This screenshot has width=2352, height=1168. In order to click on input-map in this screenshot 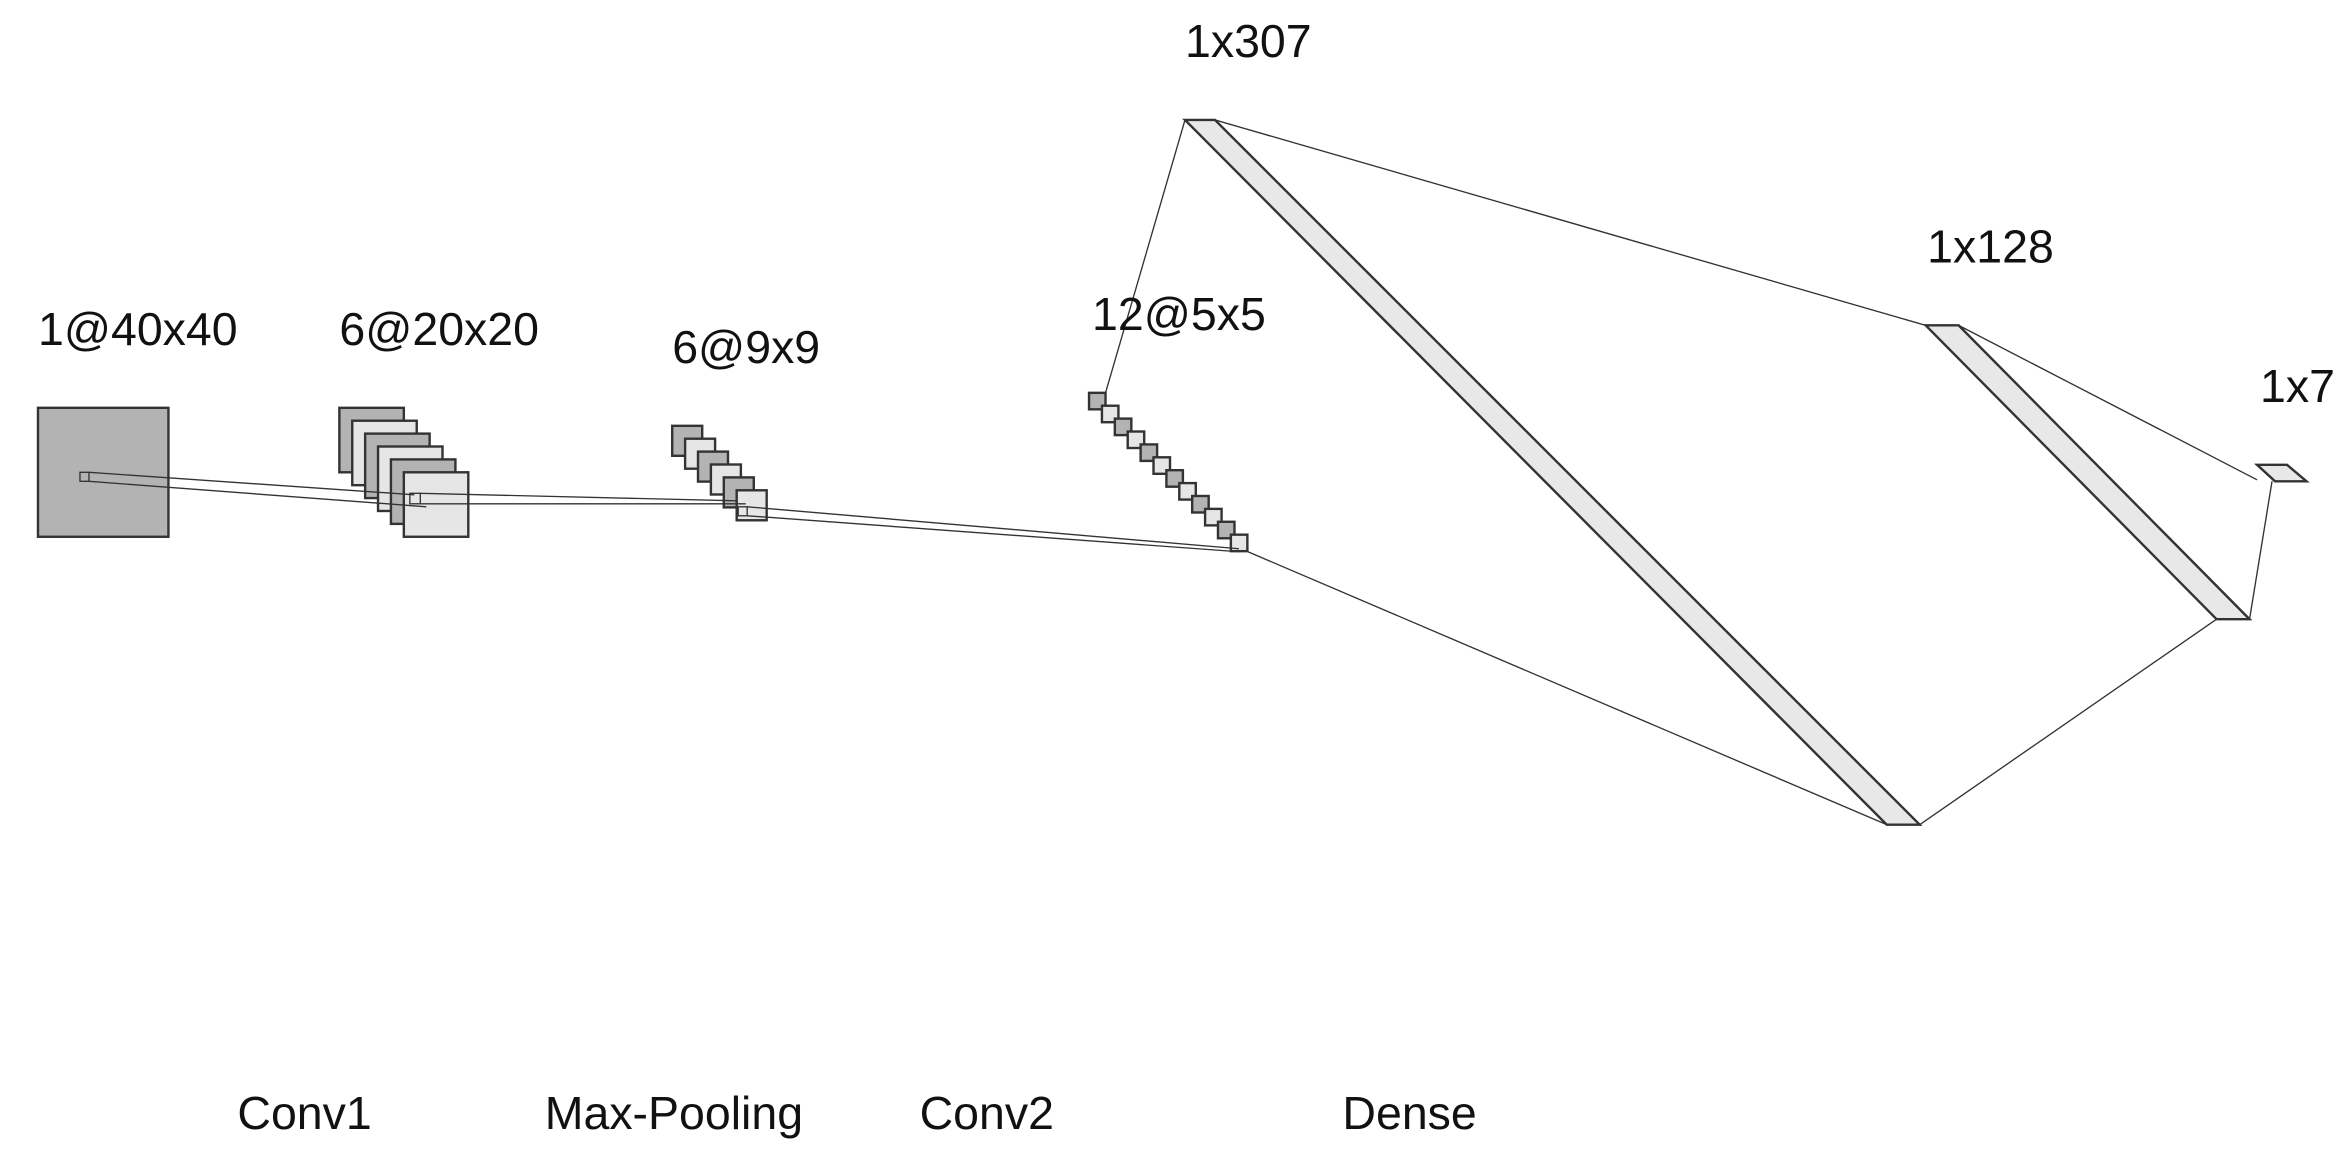, I will do `click(103, 472)`.